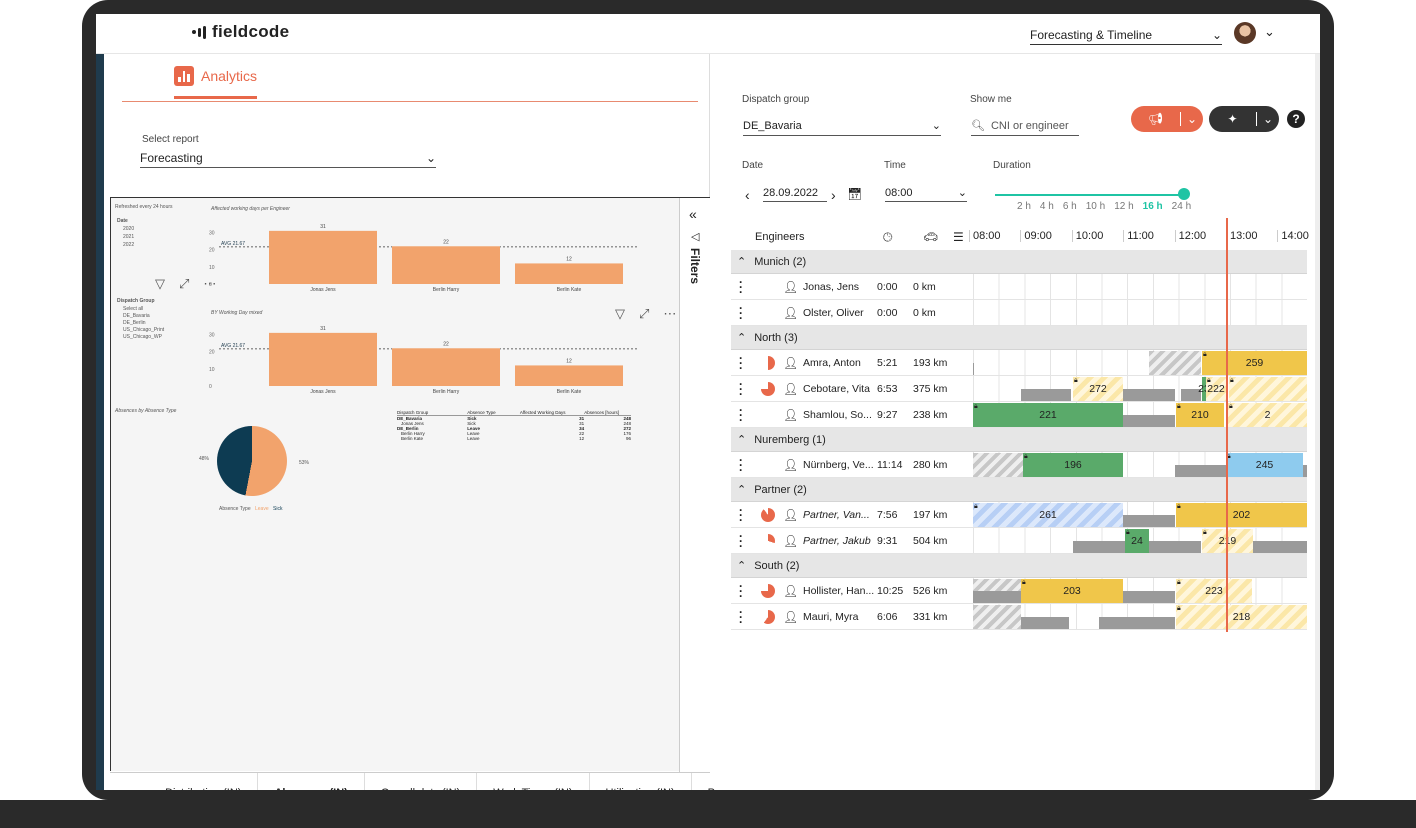 Image resolution: width=1416 pixels, height=828 pixels. Describe the element at coordinates (1072, 591) in the screenshot. I see `ticket-block: 🔒︎ 203` at that location.